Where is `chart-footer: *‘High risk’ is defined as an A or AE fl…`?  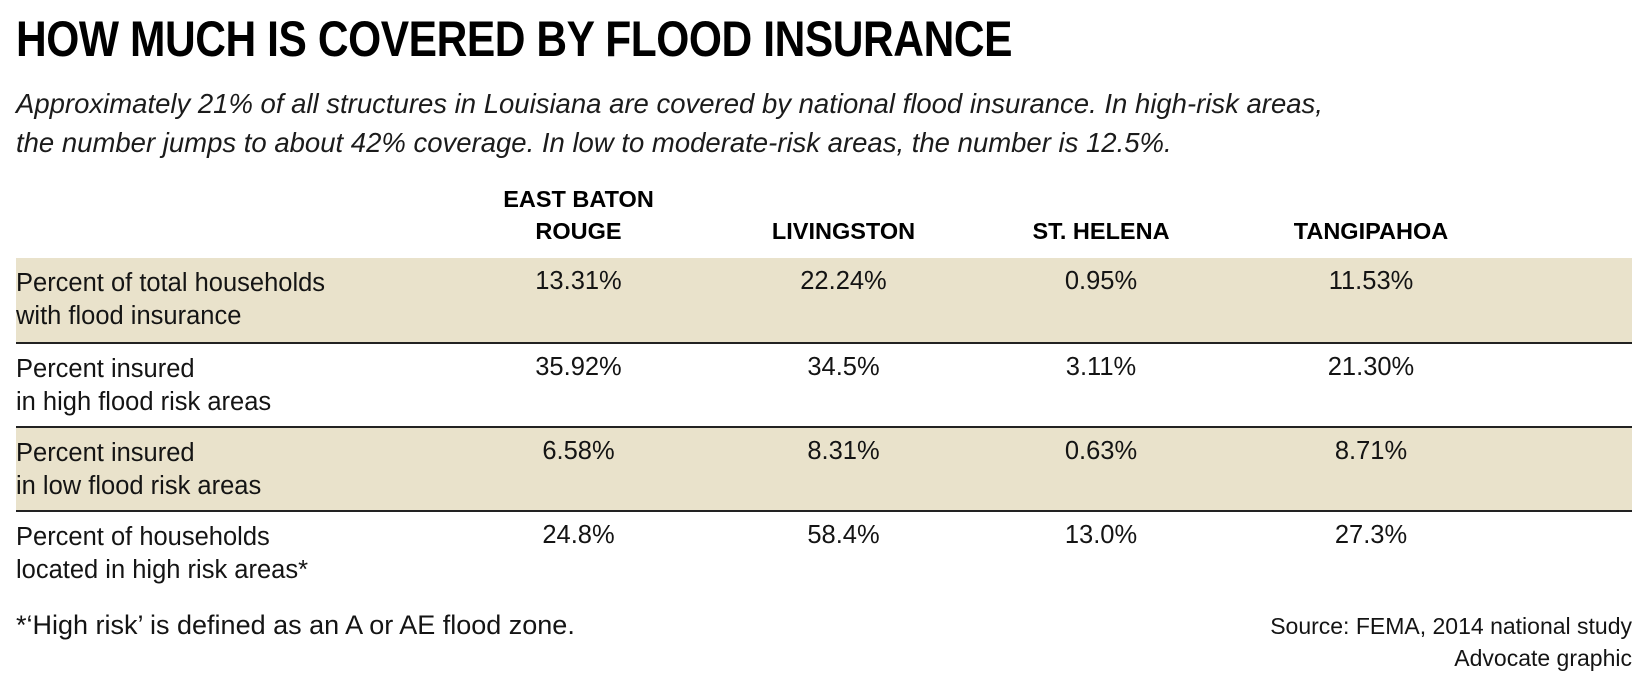
chart-footer: *‘High risk’ is defined as an A or AE fl… is located at coordinates (824, 642).